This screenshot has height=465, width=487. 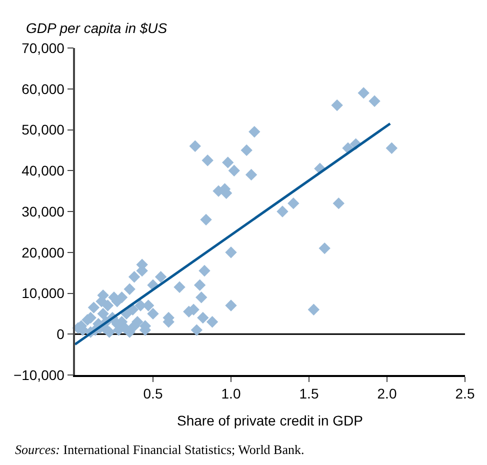 I want to click on y-tick-label: −10,000, so click(x=39, y=374).